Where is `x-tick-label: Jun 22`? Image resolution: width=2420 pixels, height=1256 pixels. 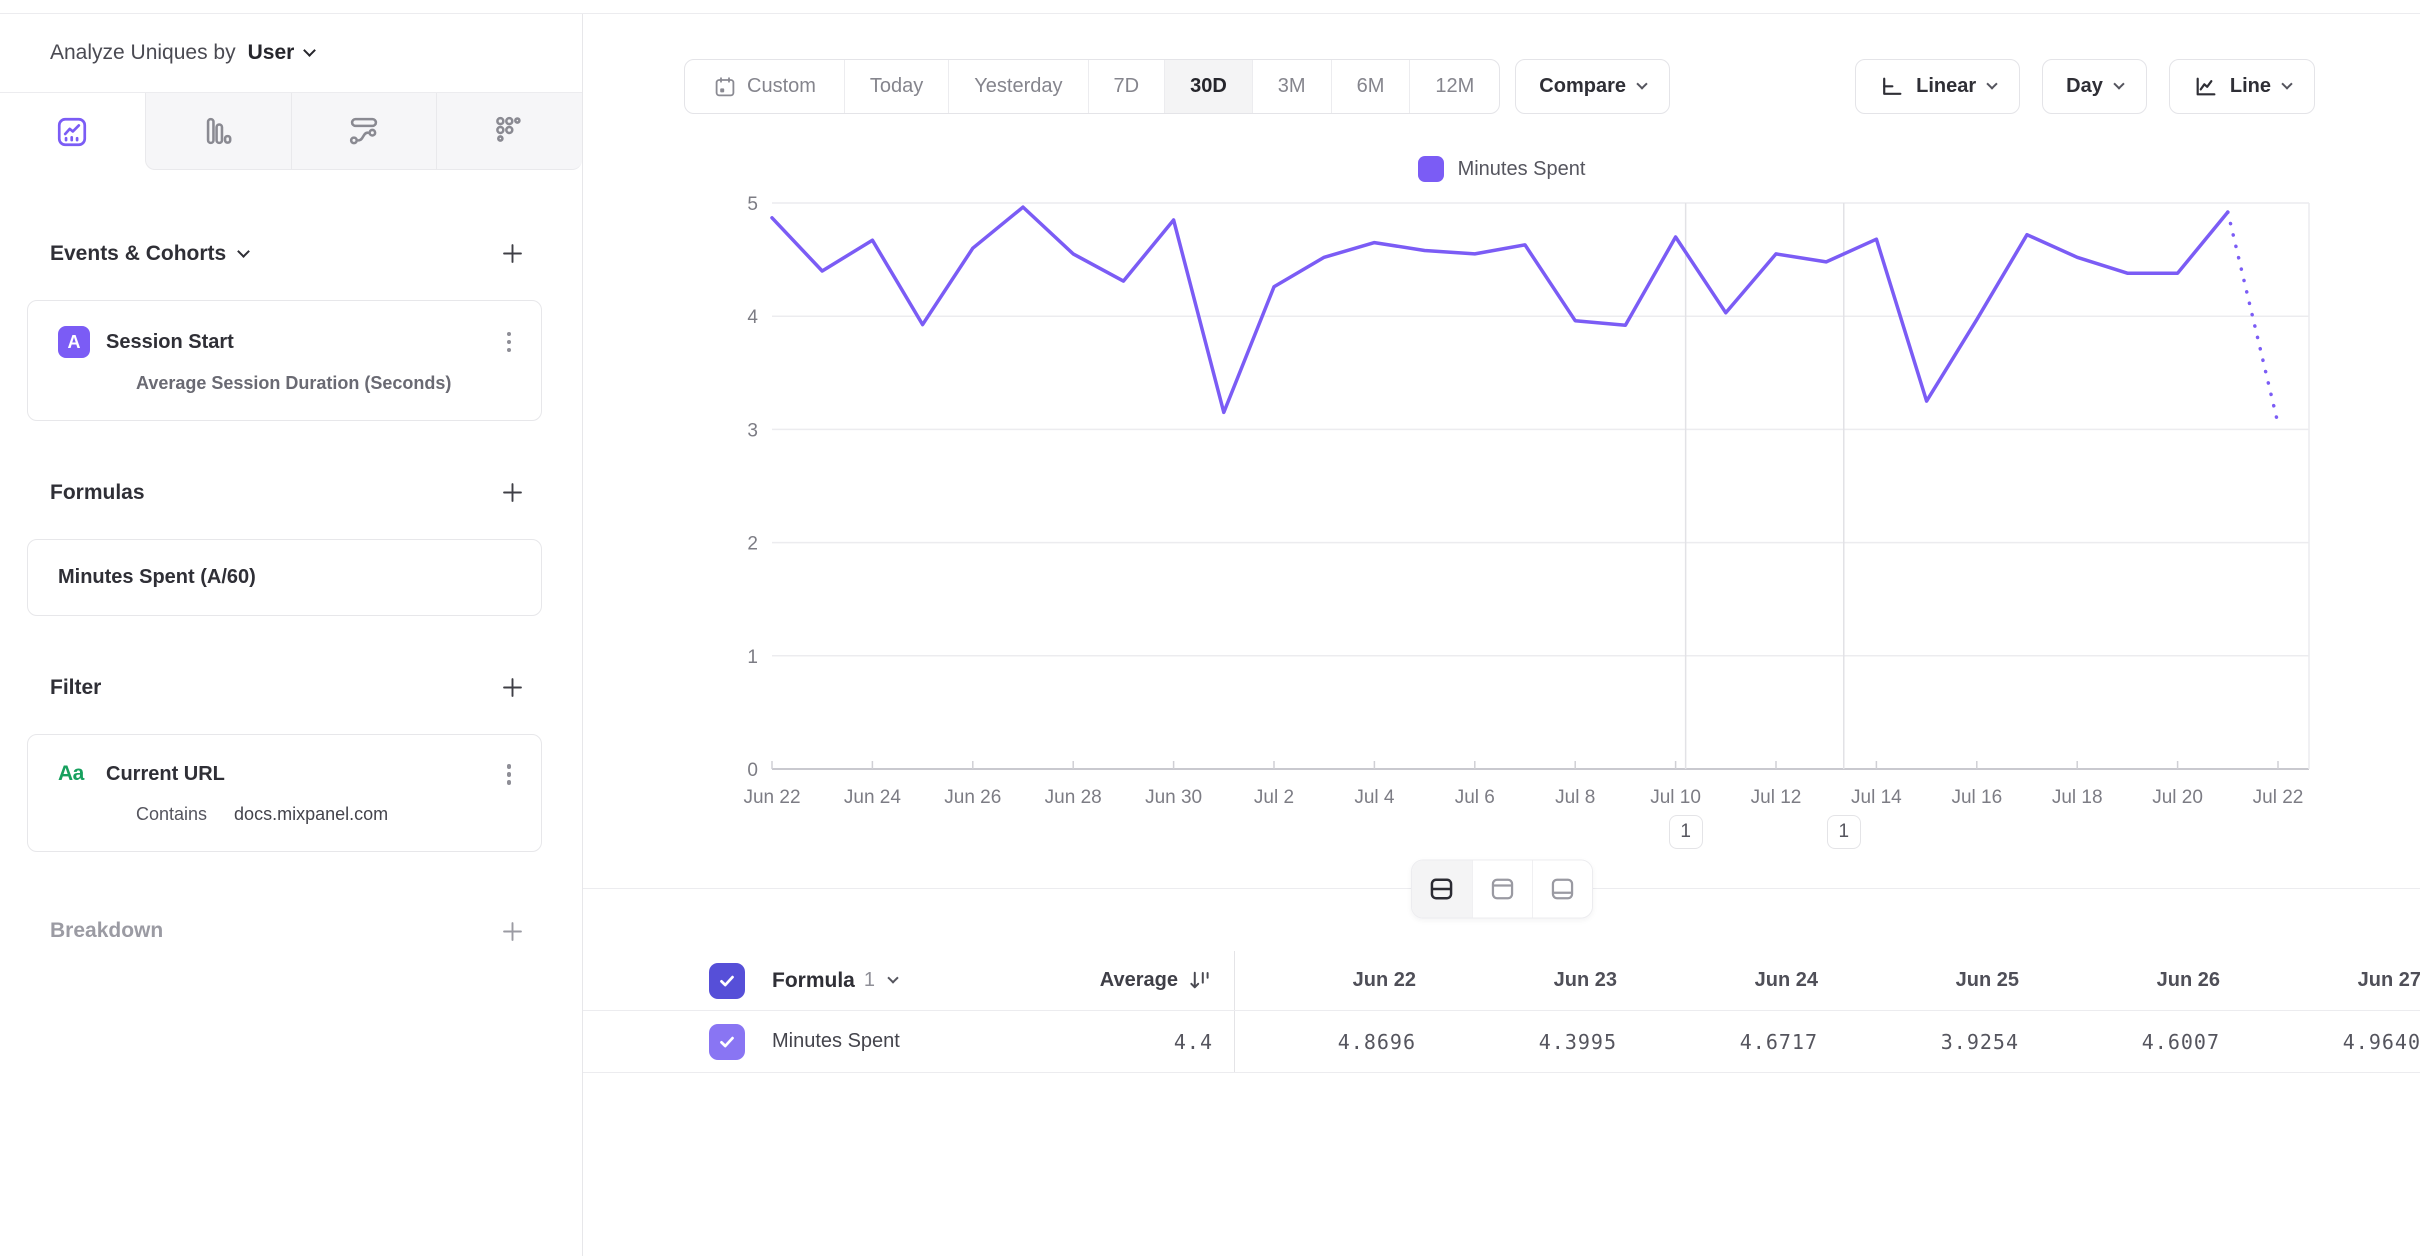 x-tick-label: Jun 22 is located at coordinates (771, 797).